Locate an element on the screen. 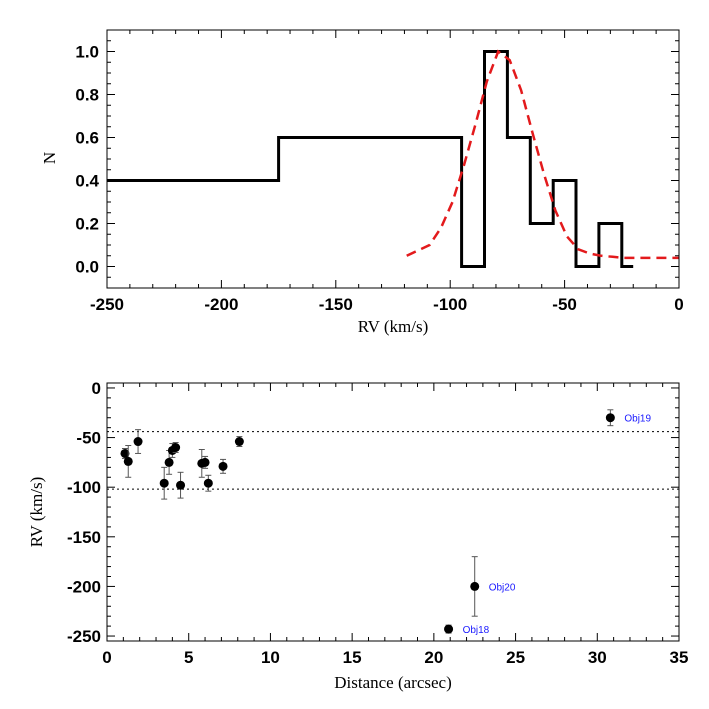 The height and width of the screenshot is (709, 709). scatter-y-tick-label: -200 is located at coordinates (84, 586).